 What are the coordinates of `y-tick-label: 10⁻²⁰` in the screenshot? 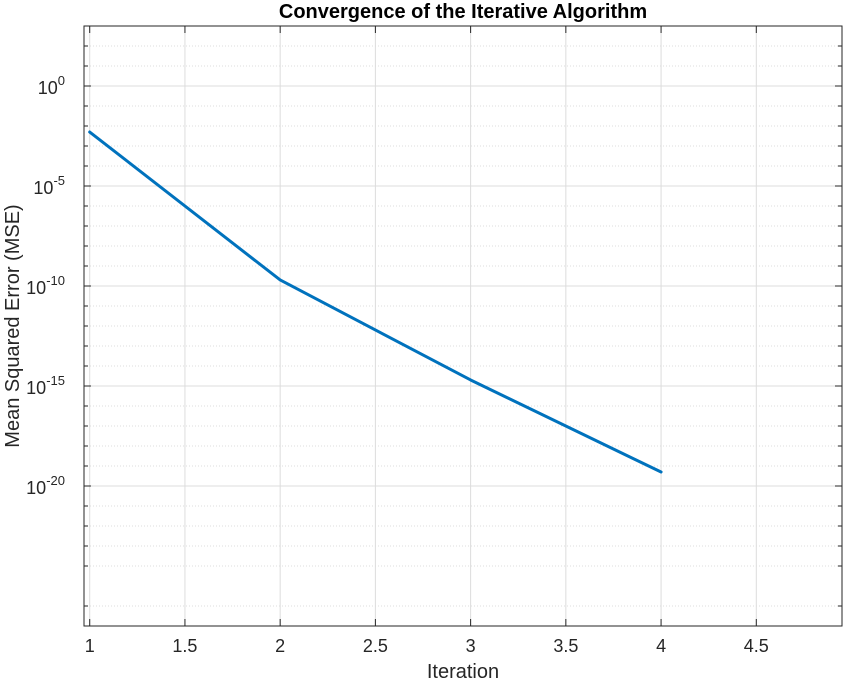 It's located at (45, 485).